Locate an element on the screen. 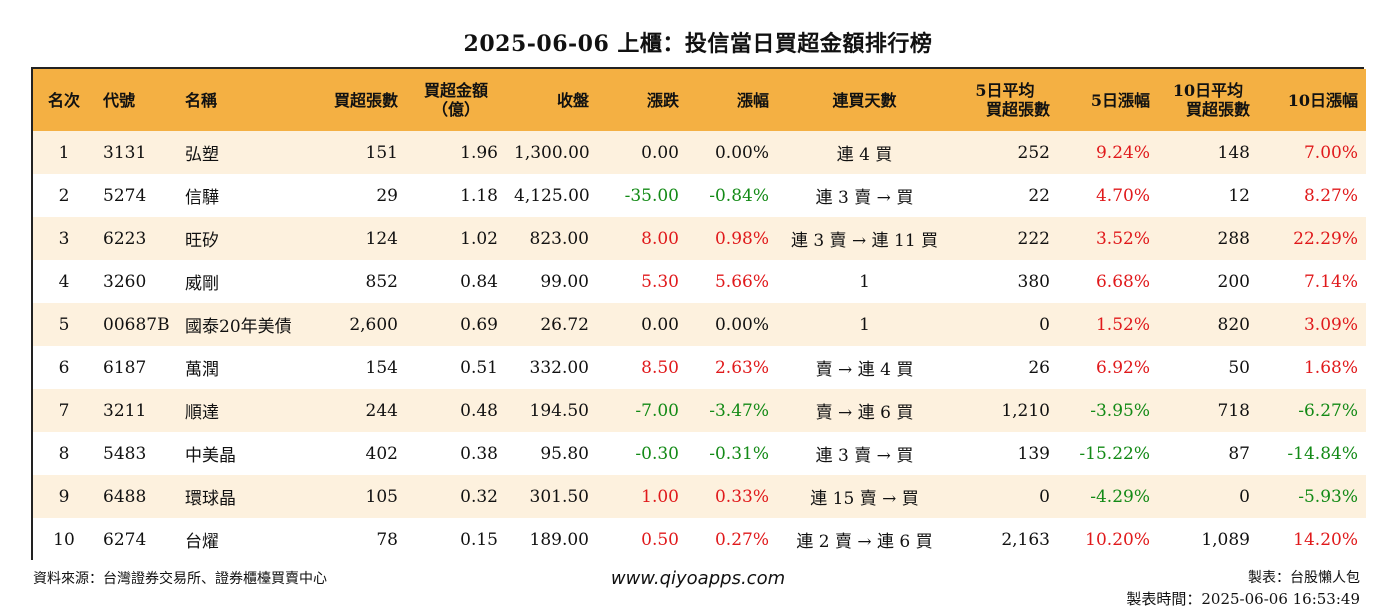 The height and width of the screenshot is (612, 1396). cell-change-pct: 0.33% is located at coordinates (741, 496).